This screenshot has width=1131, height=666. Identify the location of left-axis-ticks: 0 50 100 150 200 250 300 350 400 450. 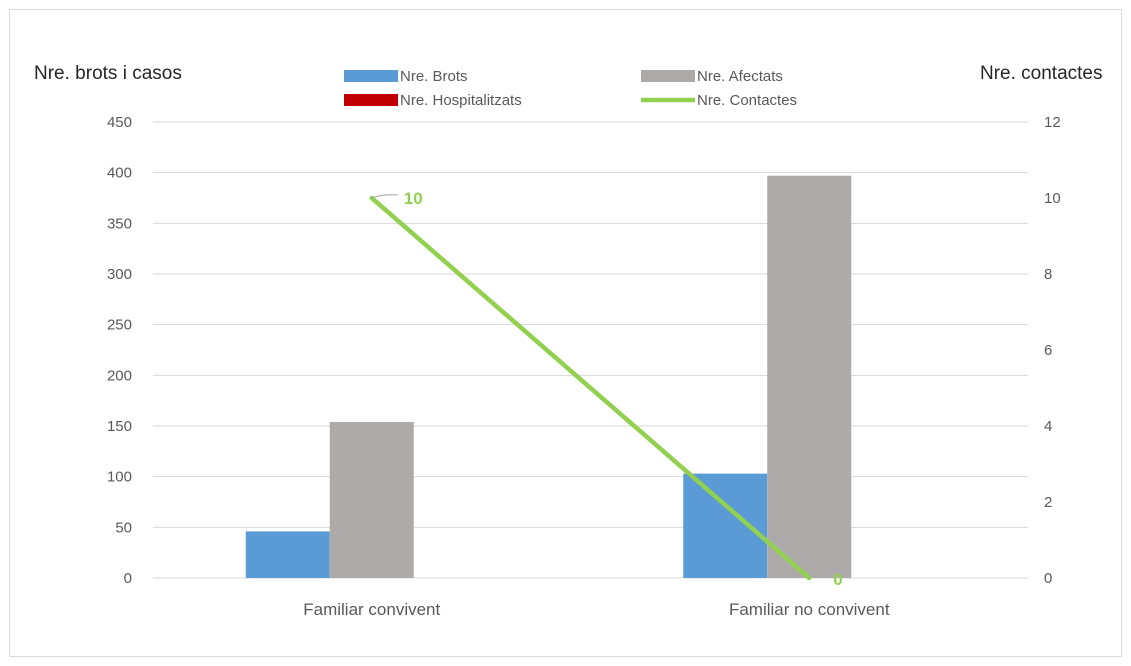
(119, 350).